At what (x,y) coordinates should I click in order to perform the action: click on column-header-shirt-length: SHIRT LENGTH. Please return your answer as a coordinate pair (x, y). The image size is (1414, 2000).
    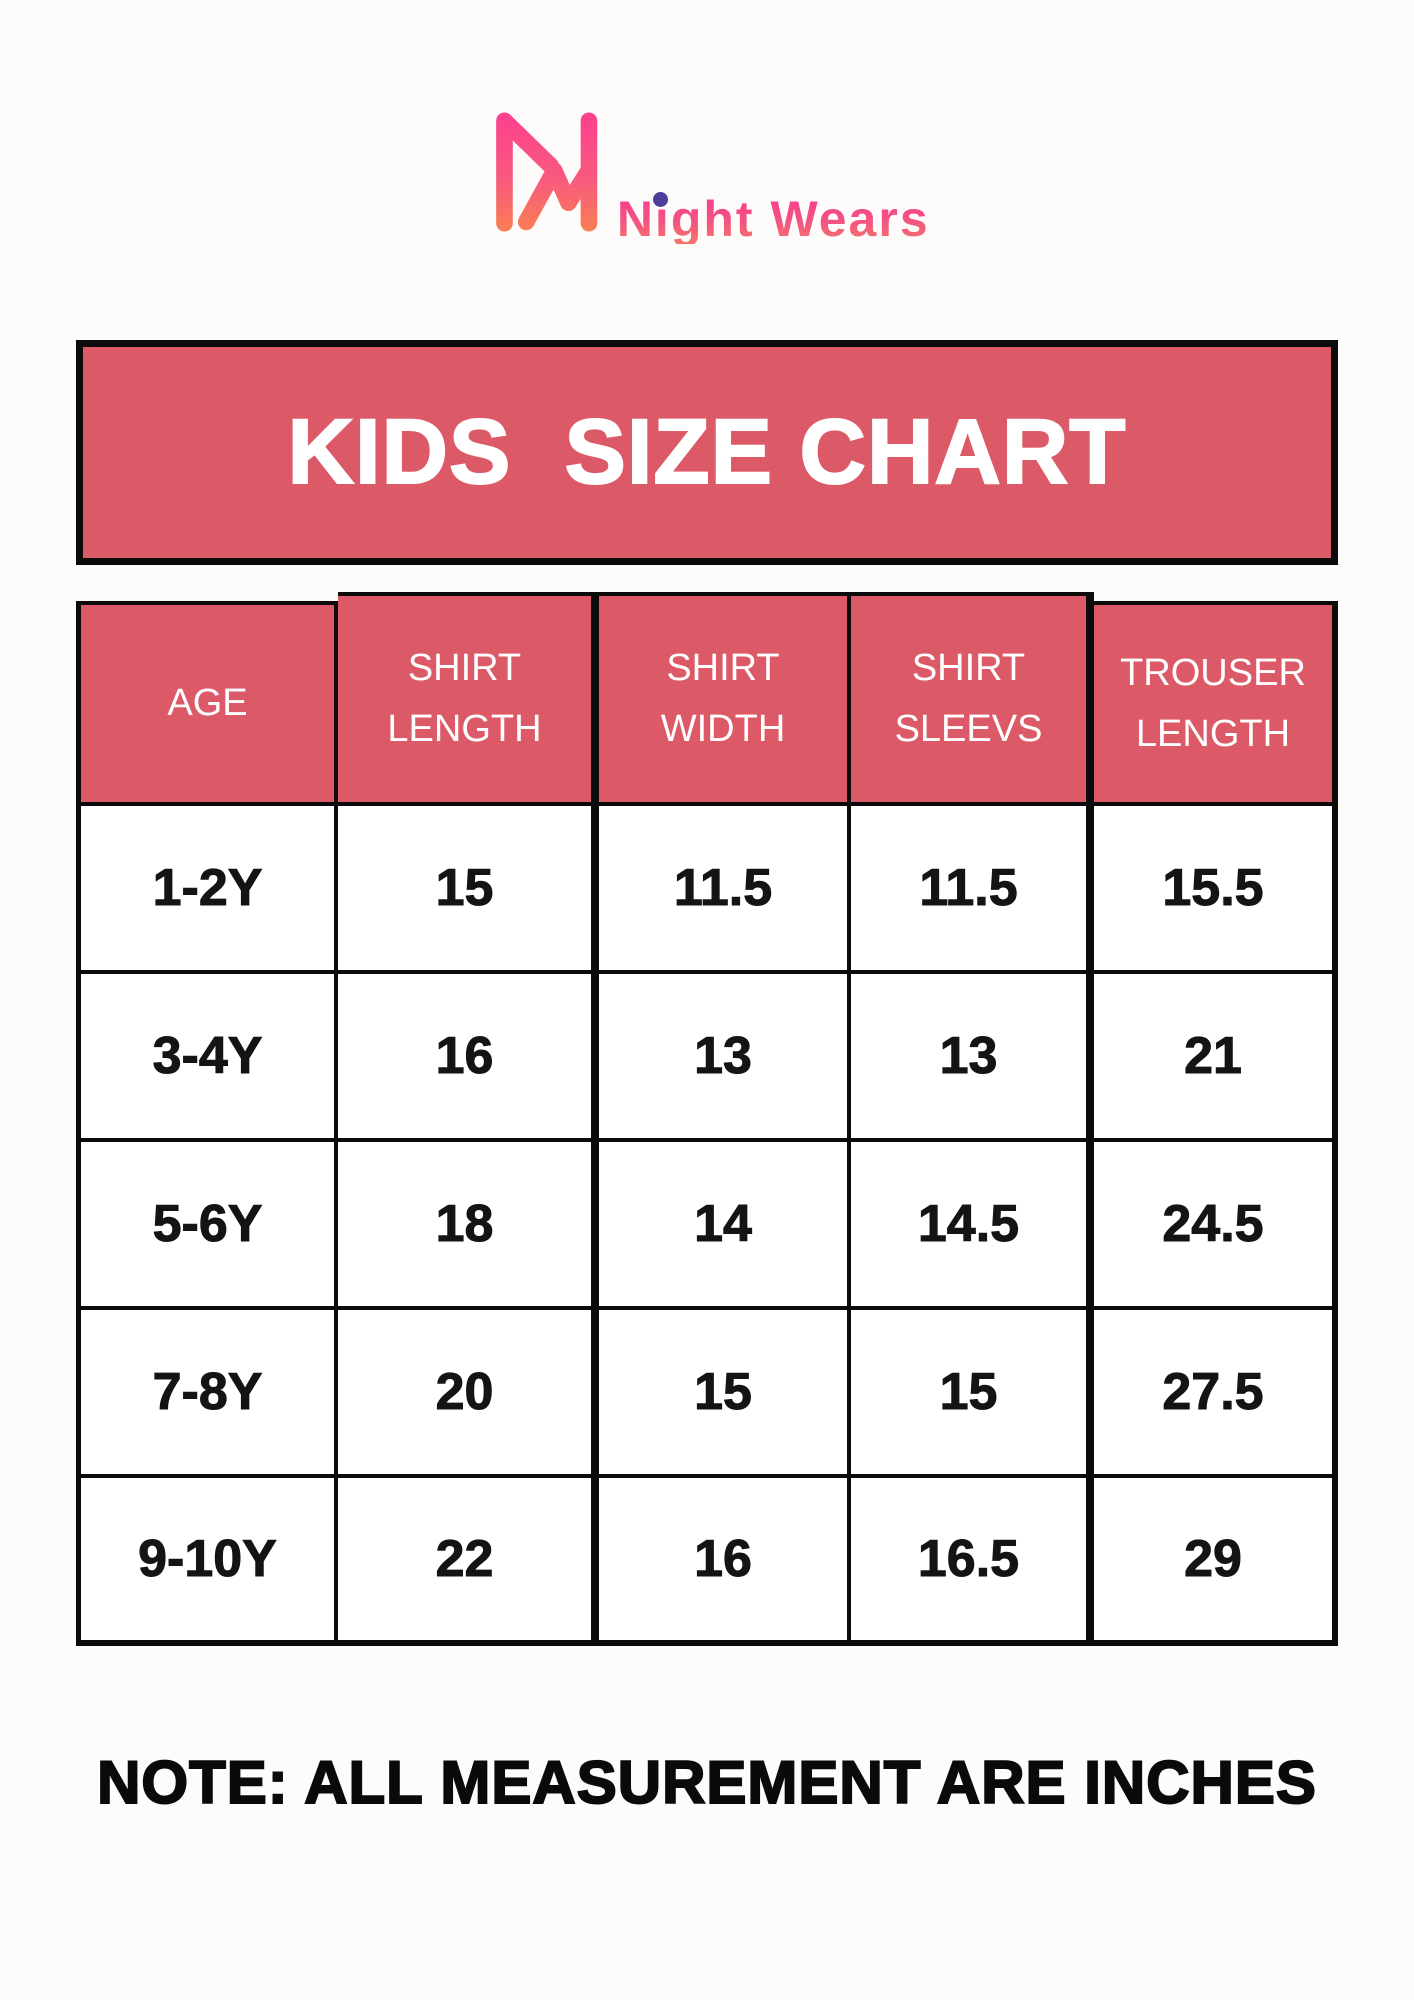
    Looking at the image, I should click on (468, 699).